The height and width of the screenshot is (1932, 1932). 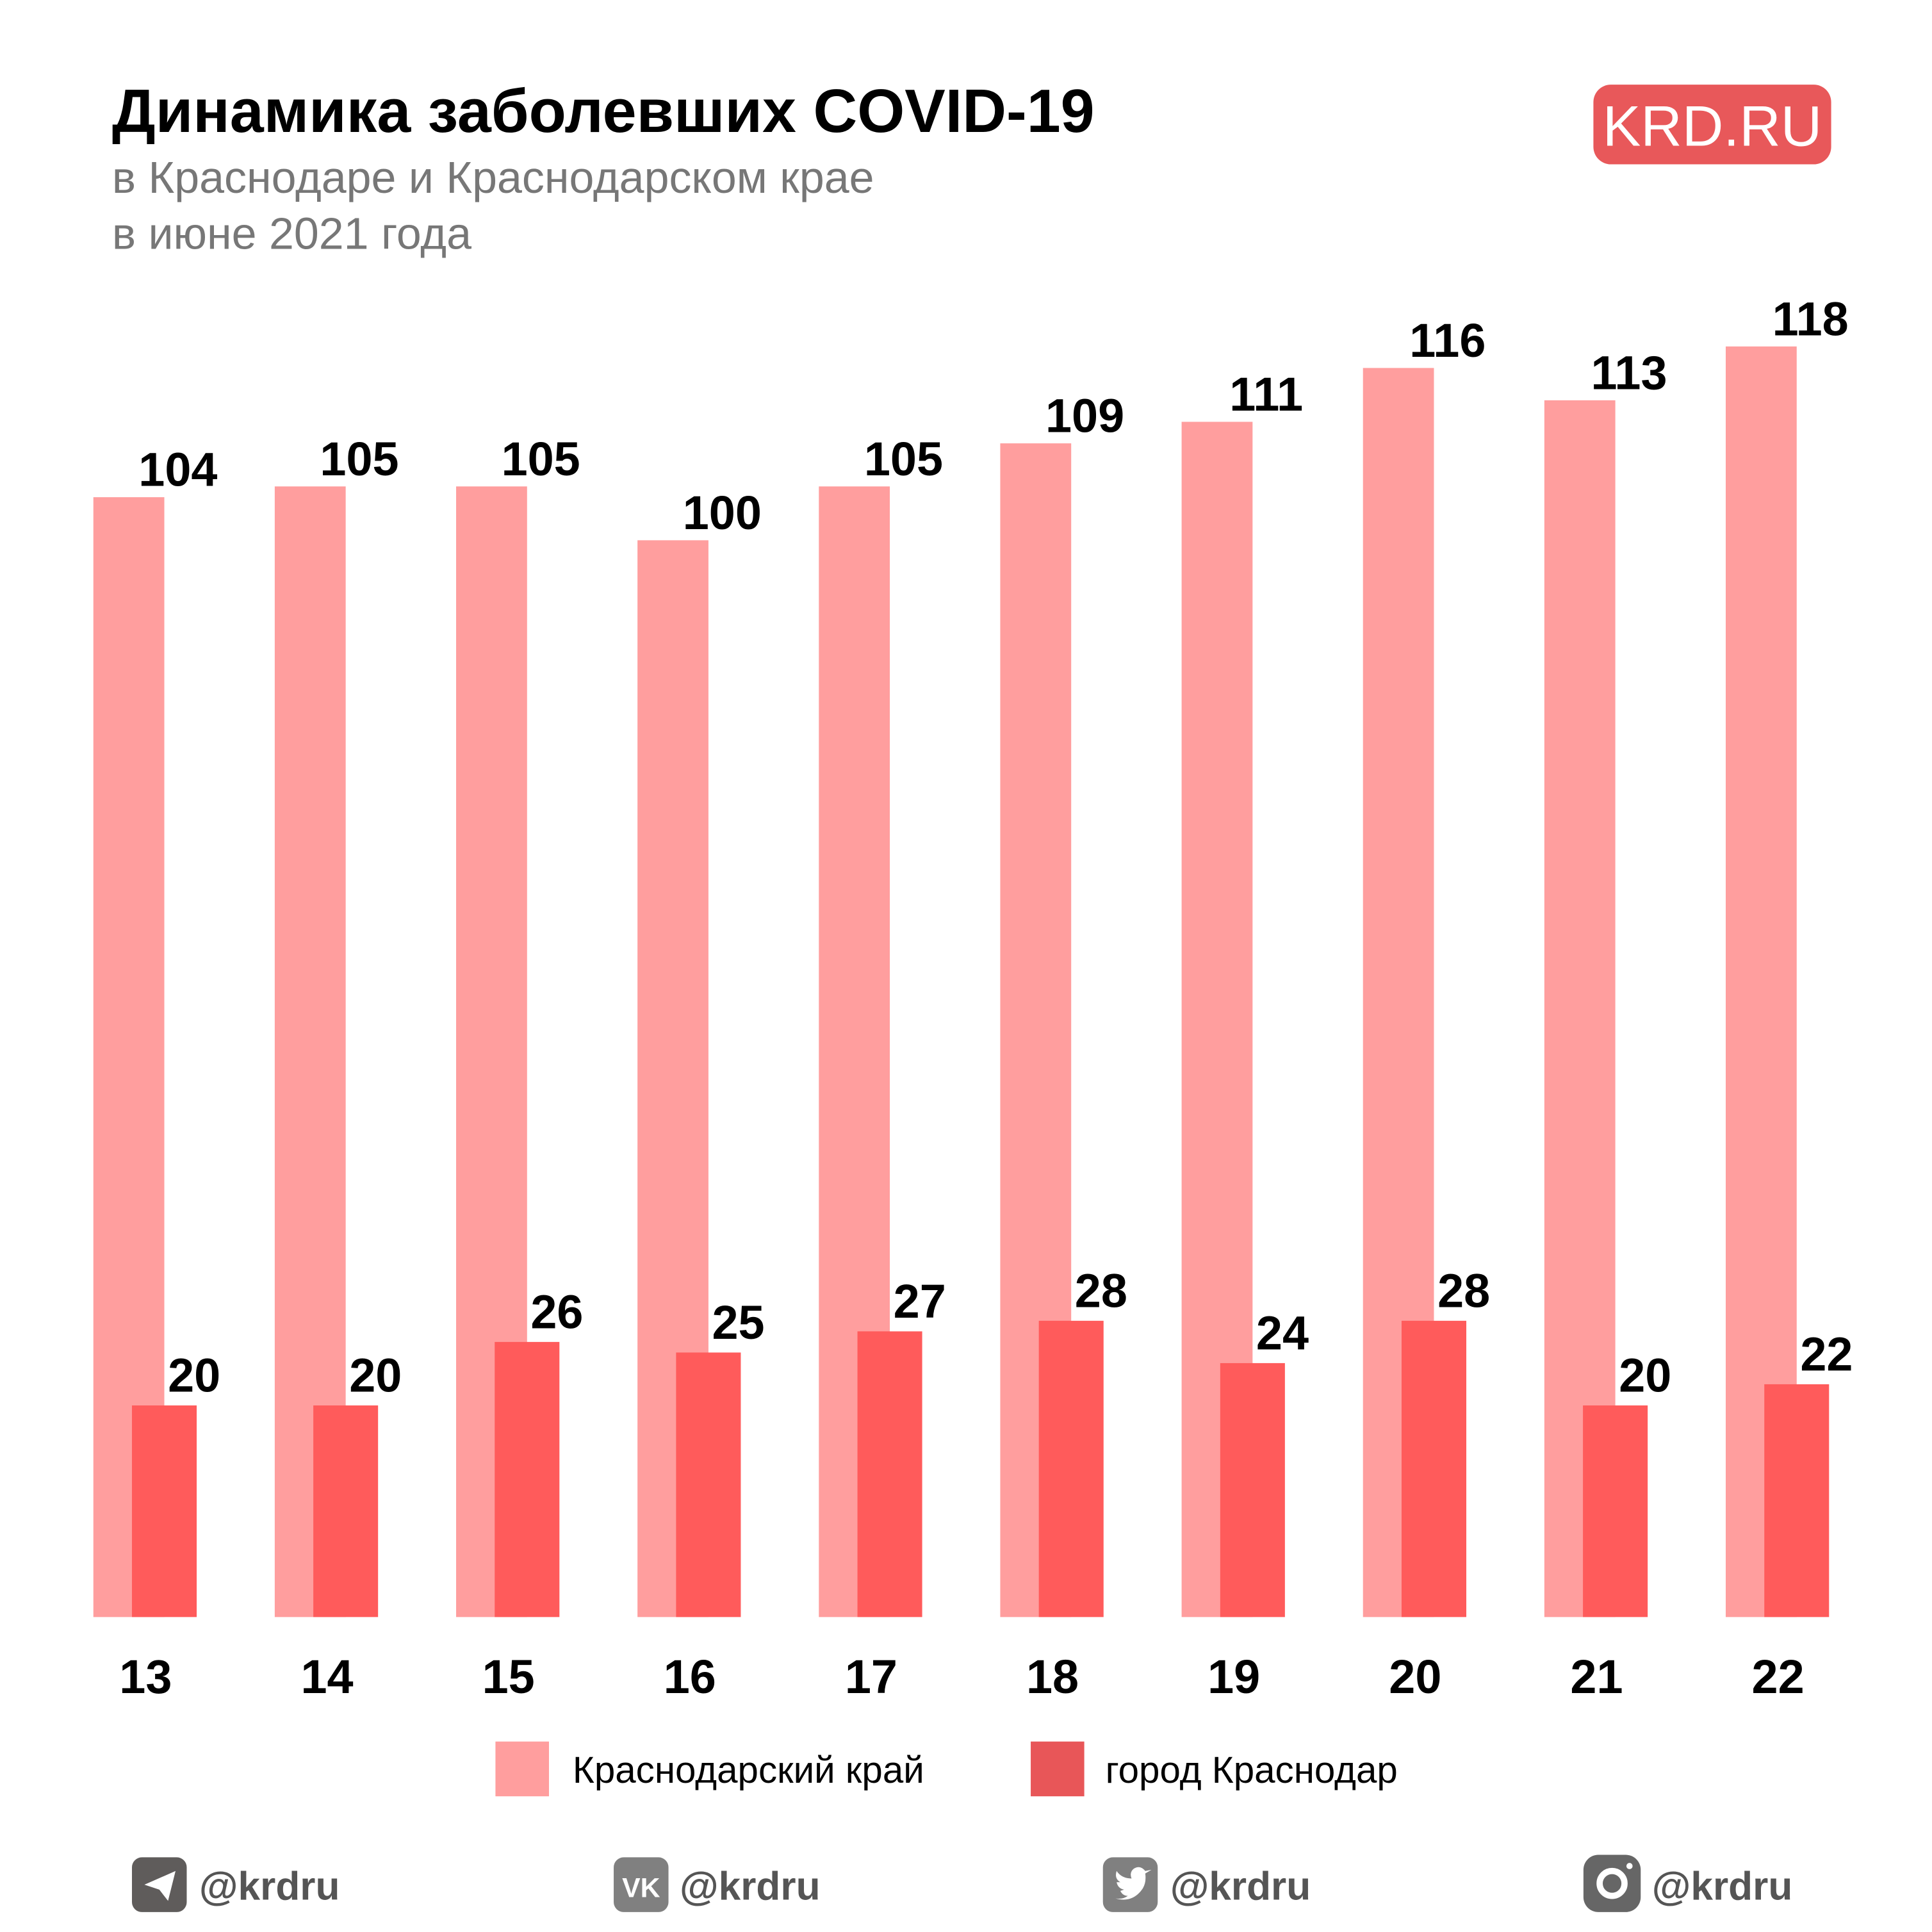 What do you see at coordinates (738, 1322) in the screenshot?
I see `value-label-city: 25` at bounding box center [738, 1322].